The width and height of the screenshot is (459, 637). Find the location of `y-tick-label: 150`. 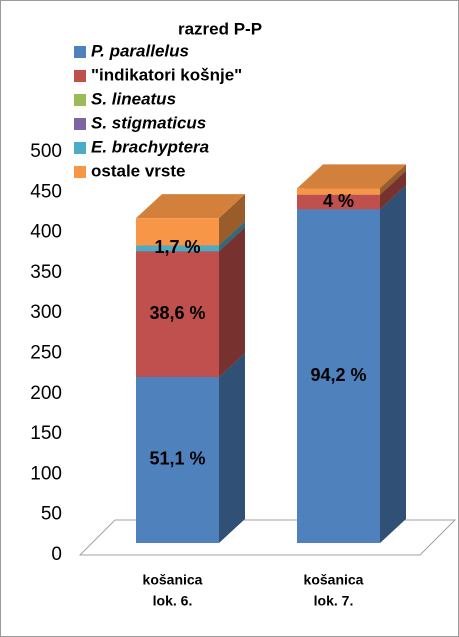

y-tick-label: 150 is located at coordinates (46, 433).